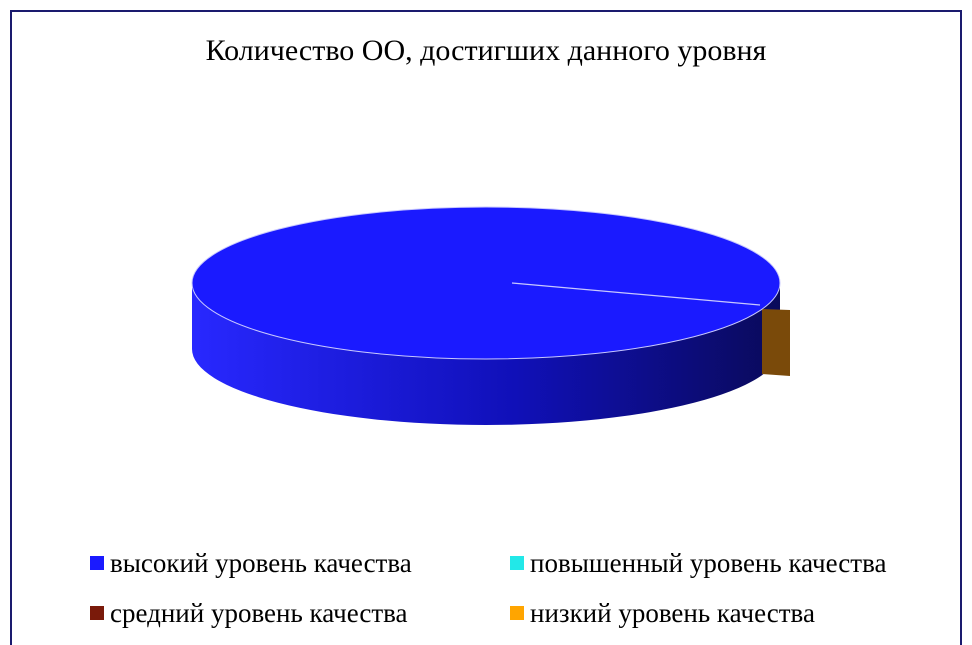 The width and height of the screenshot is (972, 645). I want to click on pie-slice-high-side, so click(486, 354).